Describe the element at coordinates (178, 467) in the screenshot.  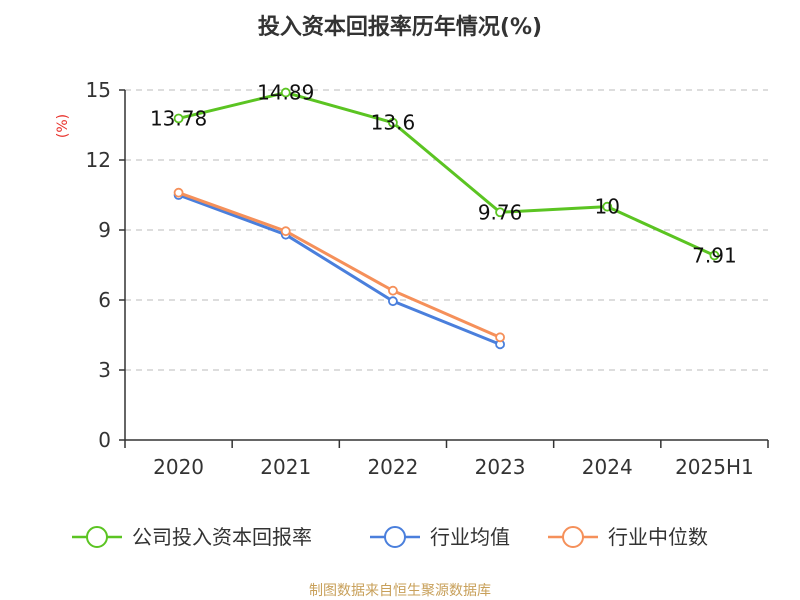
I see `x-tick-label: 2020` at that location.